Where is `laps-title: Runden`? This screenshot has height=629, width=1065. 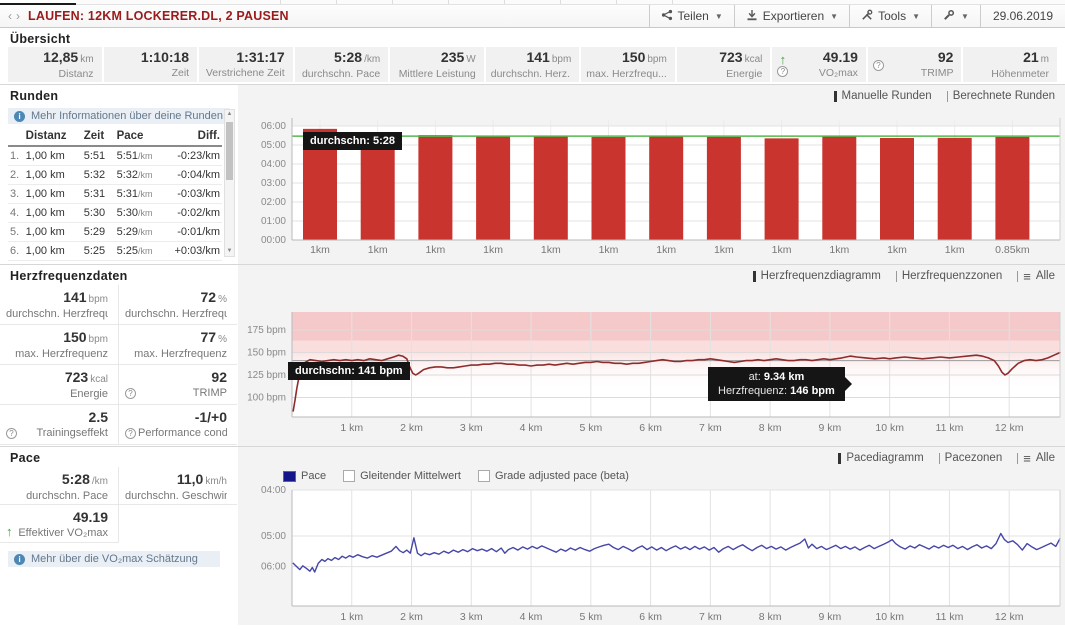 laps-title: Runden is located at coordinates (34, 96).